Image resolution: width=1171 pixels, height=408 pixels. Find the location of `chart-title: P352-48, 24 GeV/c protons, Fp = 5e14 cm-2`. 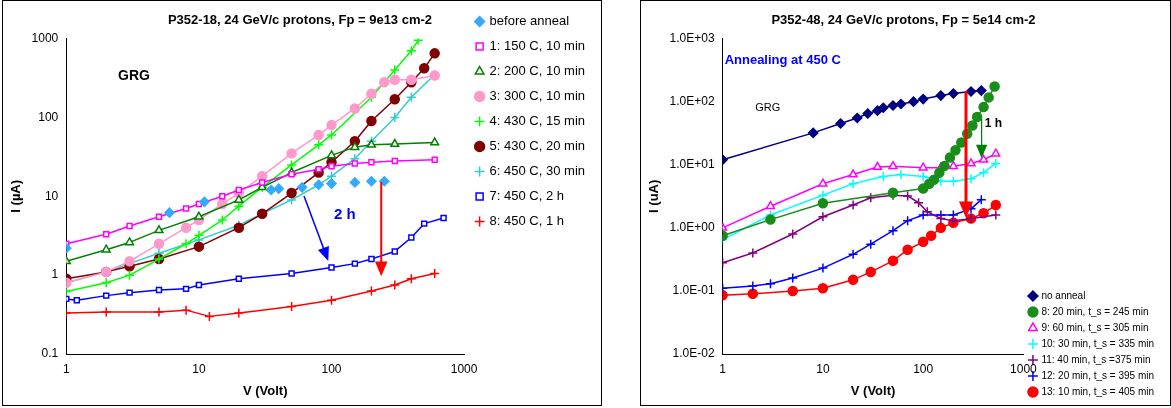

chart-title: P352-48, 24 GeV/c protons, Fp = 5e14 cm-2 is located at coordinates (903, 20).